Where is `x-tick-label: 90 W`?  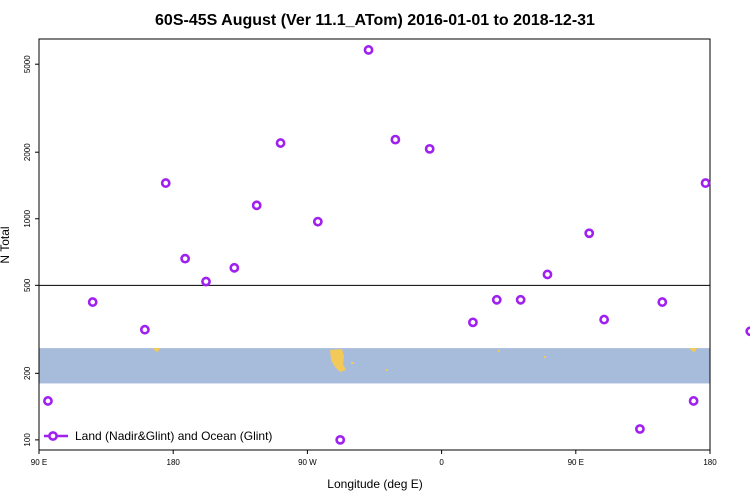
x-tick-label: 90 W is located at coordinates (307, 462).